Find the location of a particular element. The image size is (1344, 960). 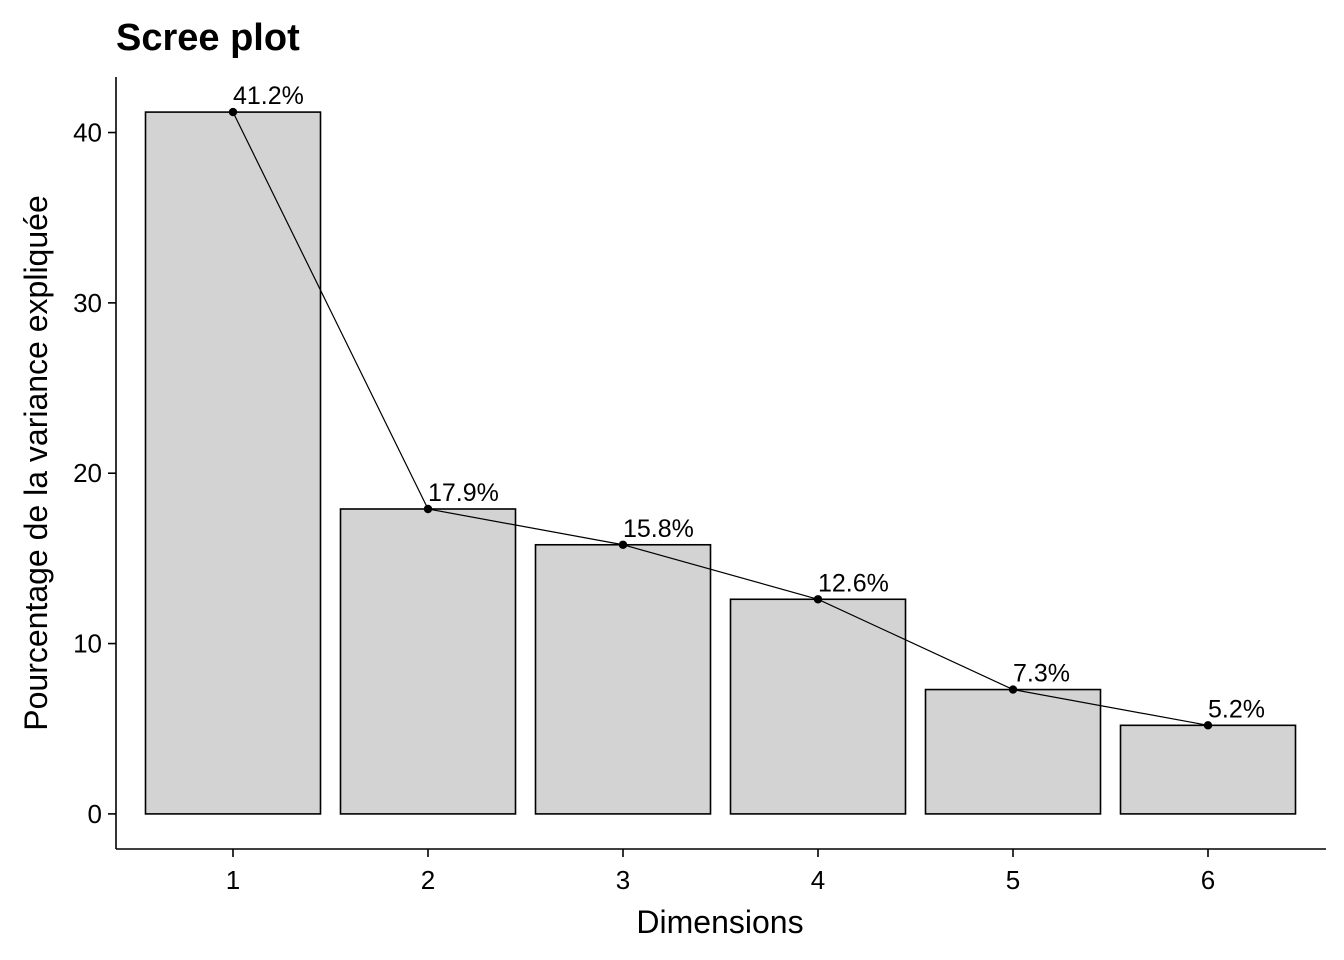

y-ticks: 0 10 20 30 40 is located at coordinates (94, 473).